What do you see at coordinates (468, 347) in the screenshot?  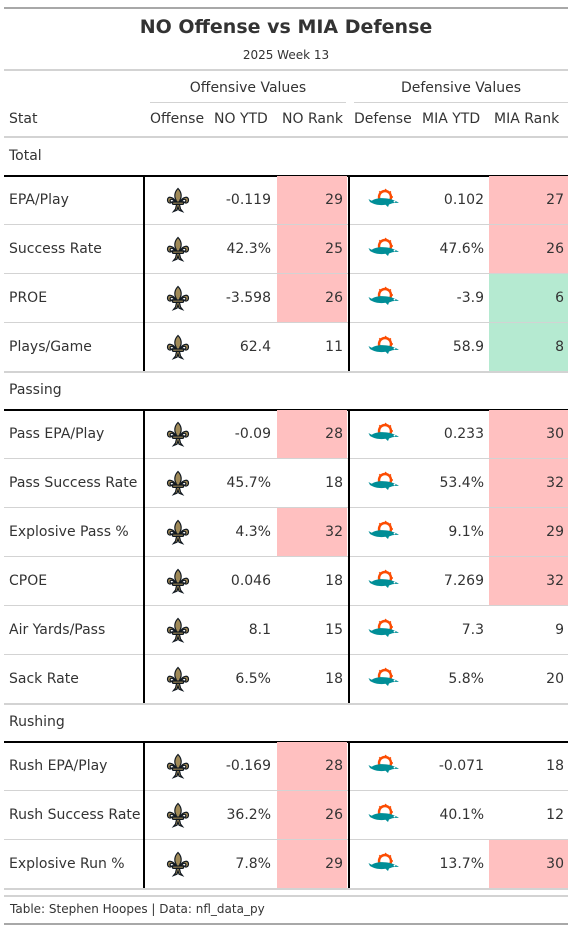 I see `mia-ytd-value: 58.9` at bounding box center [468, 347].